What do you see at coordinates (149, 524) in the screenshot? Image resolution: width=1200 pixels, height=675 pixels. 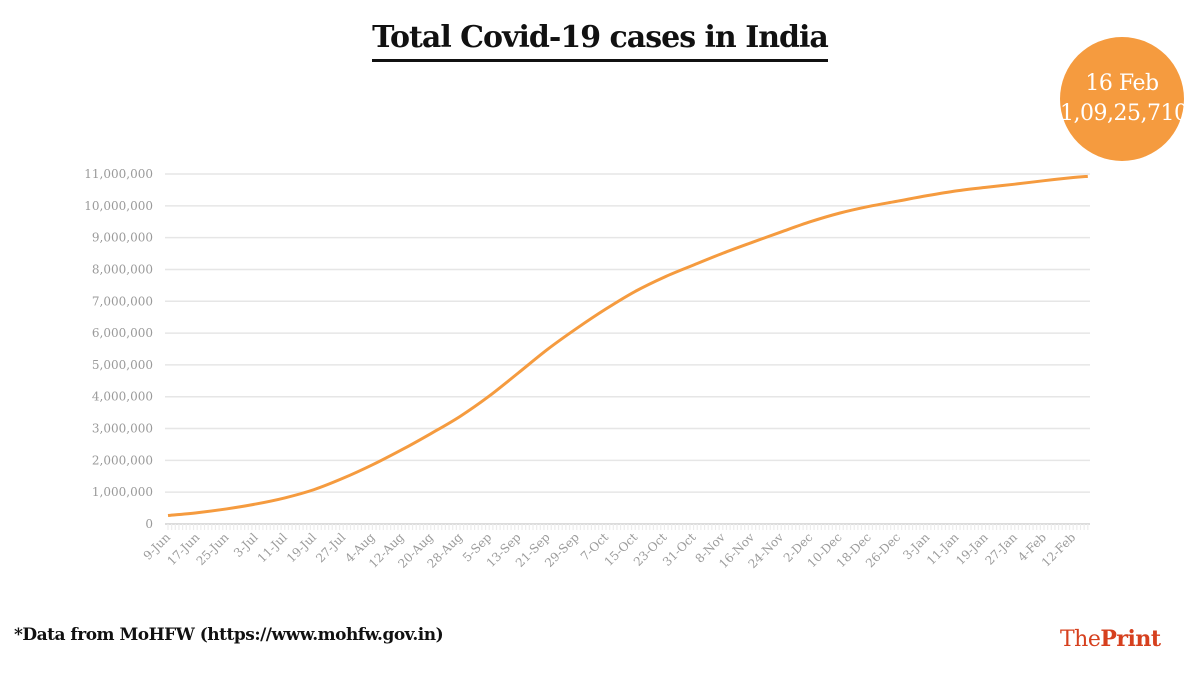 I see `y-tick-label: 0` at bounding box center [149, 524].